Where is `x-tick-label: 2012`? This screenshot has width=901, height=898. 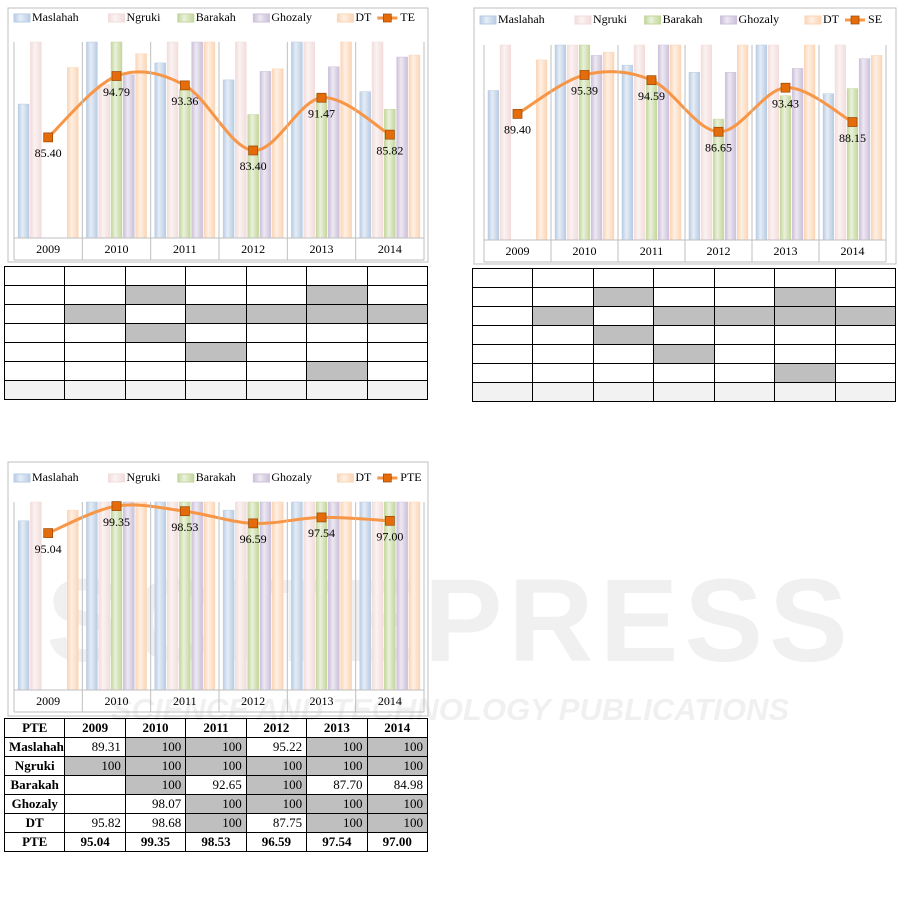 x-tick-label: 2012 is located at coordinates (253, 249).